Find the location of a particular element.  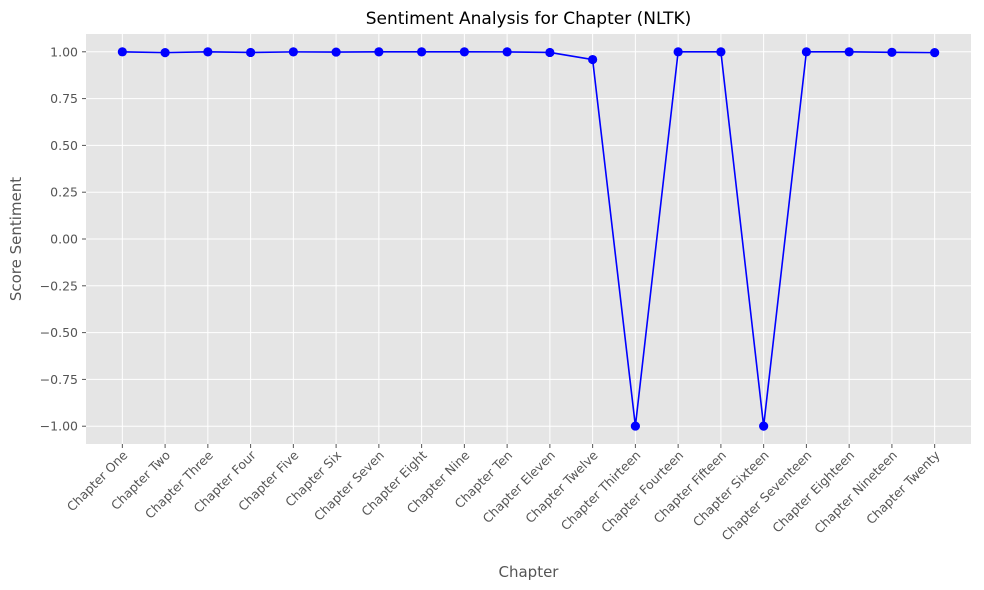

x-tick-label: Chapter Twenty is located at coordinates (903, 487).